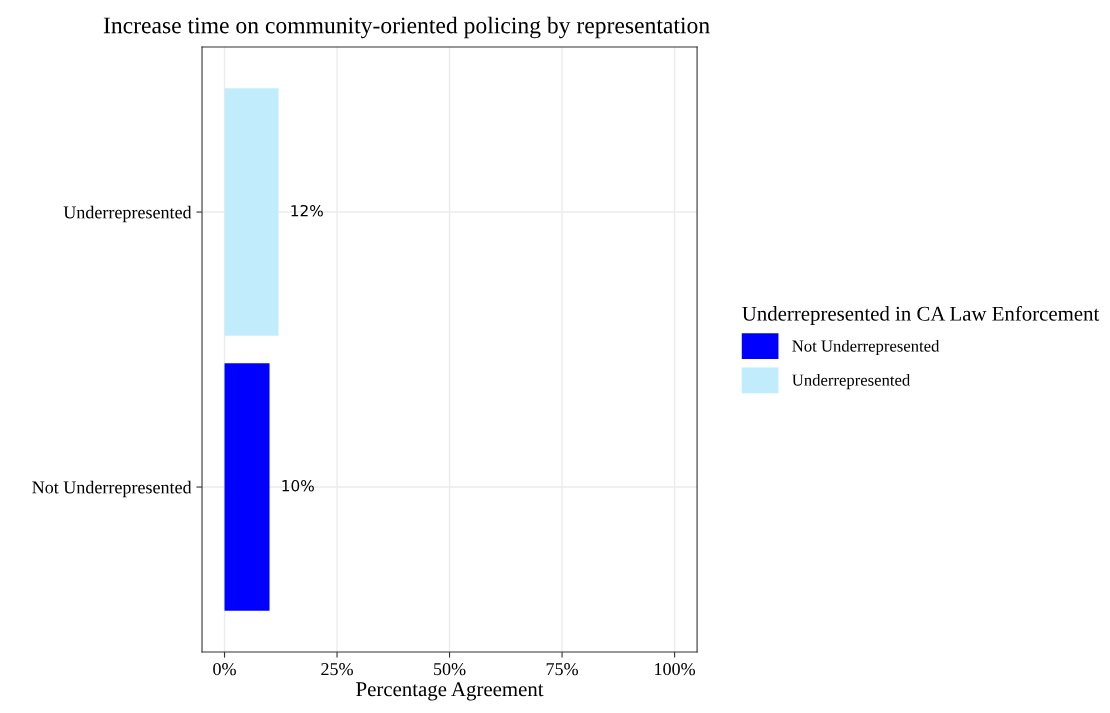 The height and width of the screenshot is (713, 1110). What do you see at coordinates (450, 669) in the screenshot?
I see `x-tick-label: 50%` at bounding box center [450, 669].